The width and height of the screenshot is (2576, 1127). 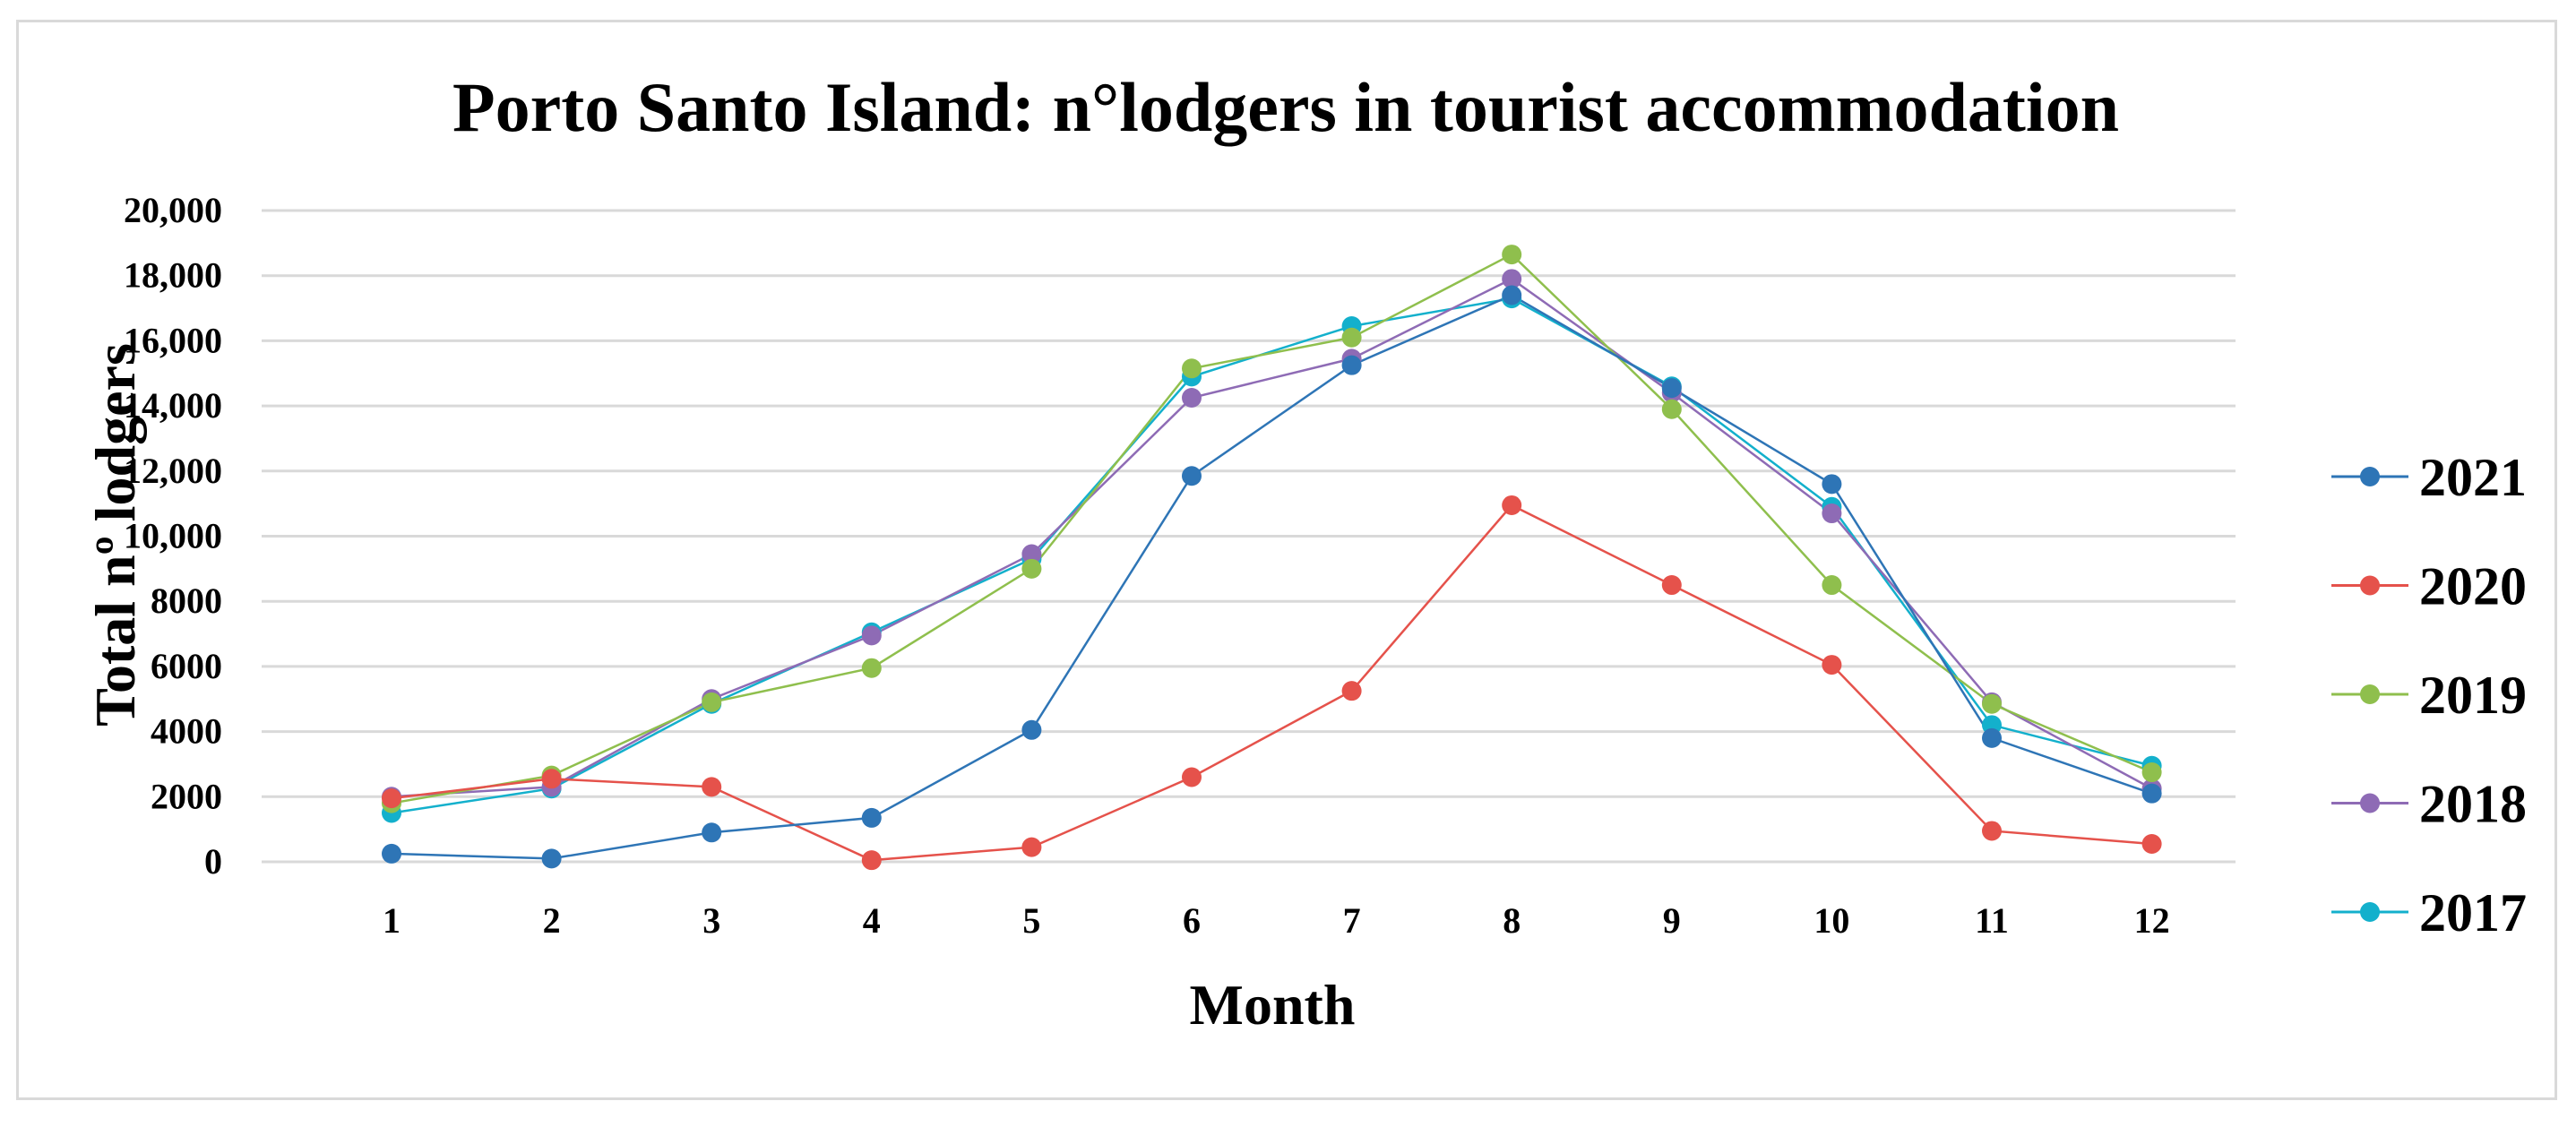 I want to click on x-tick-label: 9, so click(x=1672, y=920).